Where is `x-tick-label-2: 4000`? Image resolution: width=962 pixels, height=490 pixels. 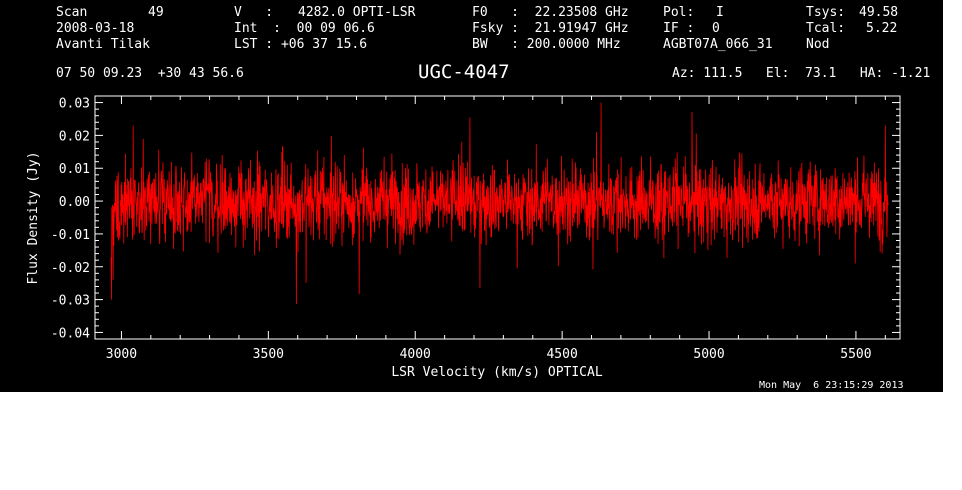
x-tick-label-2: 4000 is located at coordinates (415, 354).